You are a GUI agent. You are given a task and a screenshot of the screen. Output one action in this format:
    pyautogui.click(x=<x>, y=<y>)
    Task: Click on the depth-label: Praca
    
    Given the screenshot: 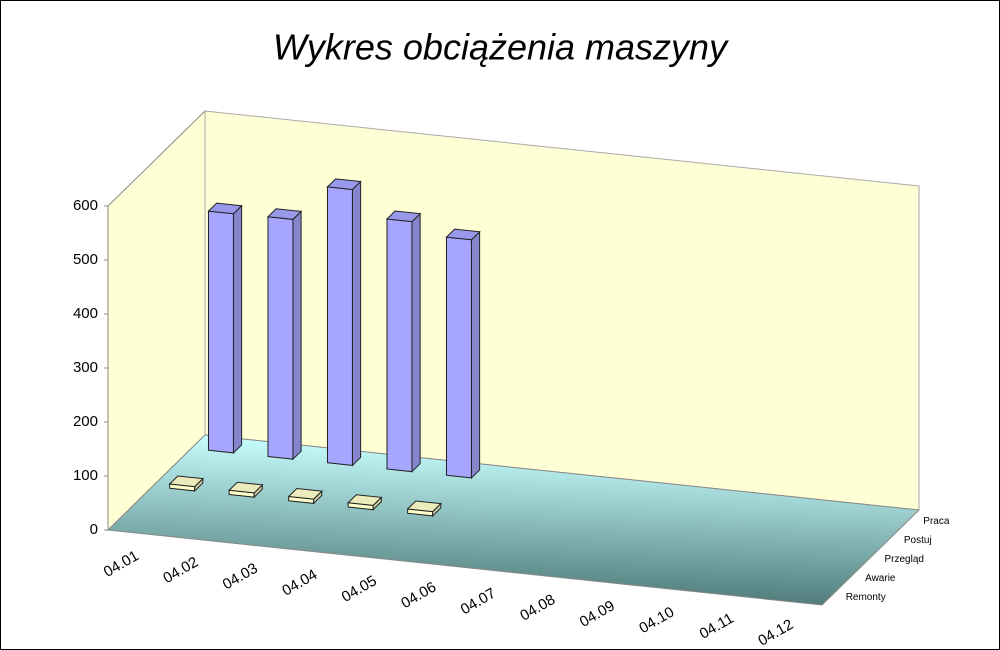 What is the action you would take?
    pyautogui.click(x=936, y=521)
    